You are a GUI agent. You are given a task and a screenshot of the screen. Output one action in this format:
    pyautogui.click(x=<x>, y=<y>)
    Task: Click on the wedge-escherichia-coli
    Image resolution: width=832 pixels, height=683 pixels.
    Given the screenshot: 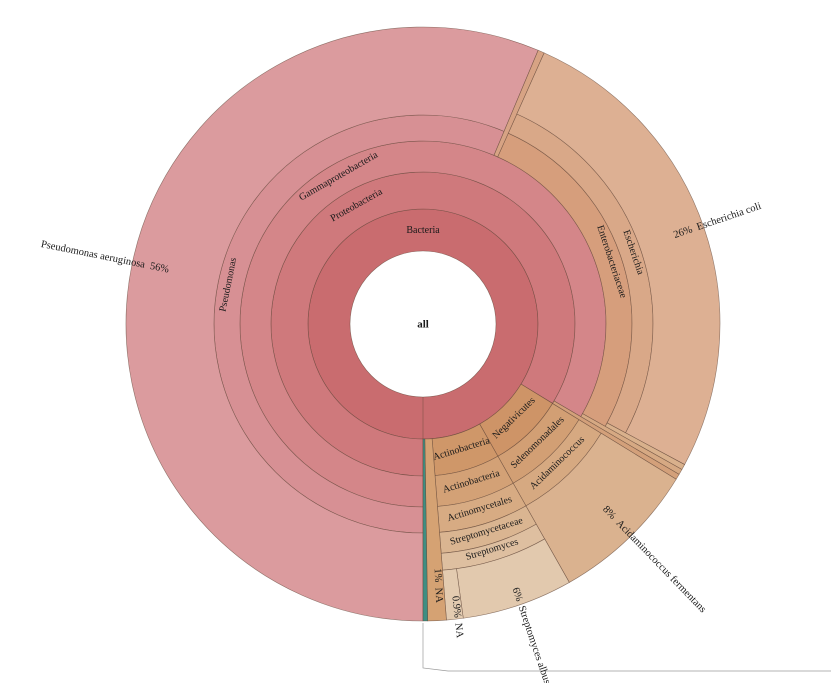 What is the action you would take?
    pyautogui.click(x=618, y=258)
    